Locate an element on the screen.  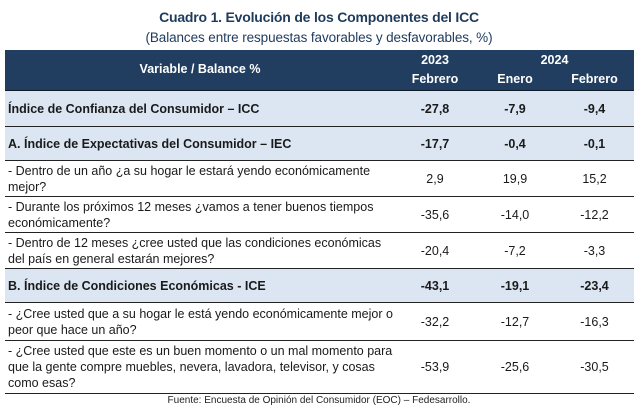
value-jan-2024: -12,7 is located at coordinates (515, 321).